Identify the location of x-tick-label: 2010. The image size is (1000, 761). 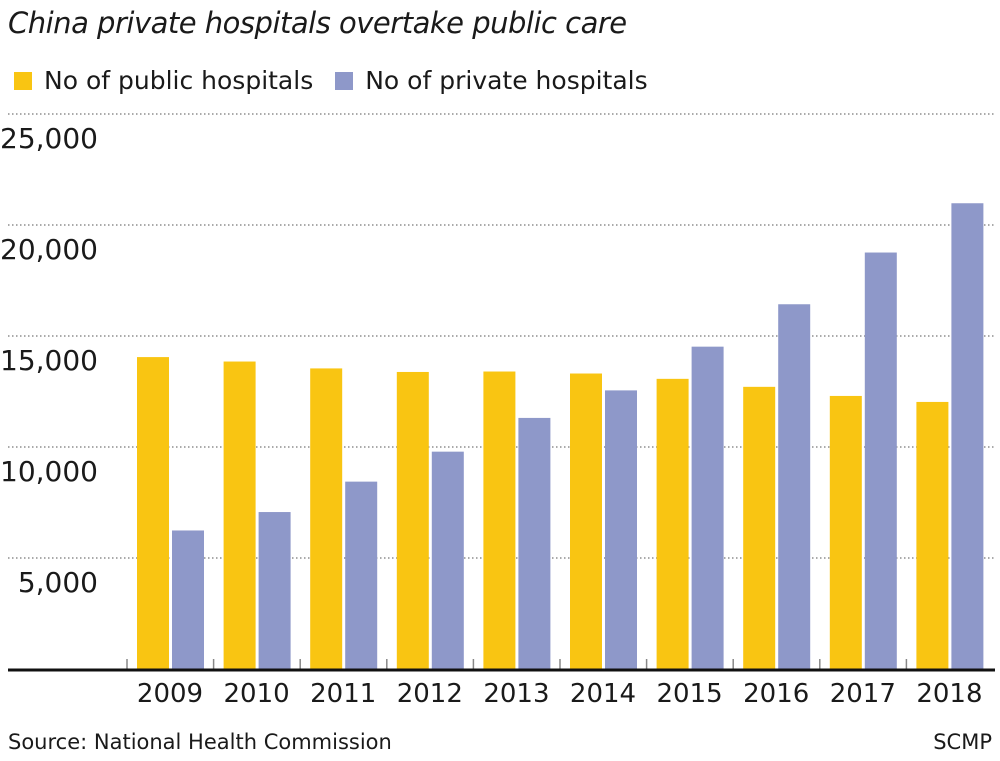
(257, 694).